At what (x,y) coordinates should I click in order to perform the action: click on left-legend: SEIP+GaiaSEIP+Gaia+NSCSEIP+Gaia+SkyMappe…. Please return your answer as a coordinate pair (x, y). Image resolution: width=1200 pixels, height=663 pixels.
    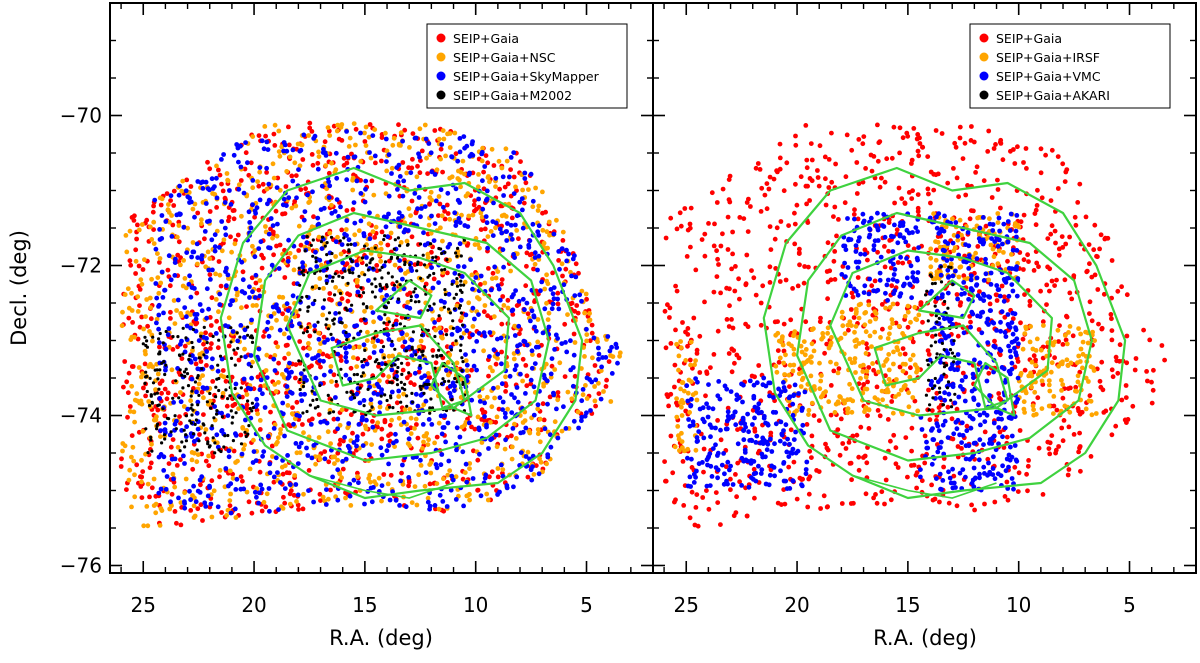
    Looking at the image, I should click on (527, 66).